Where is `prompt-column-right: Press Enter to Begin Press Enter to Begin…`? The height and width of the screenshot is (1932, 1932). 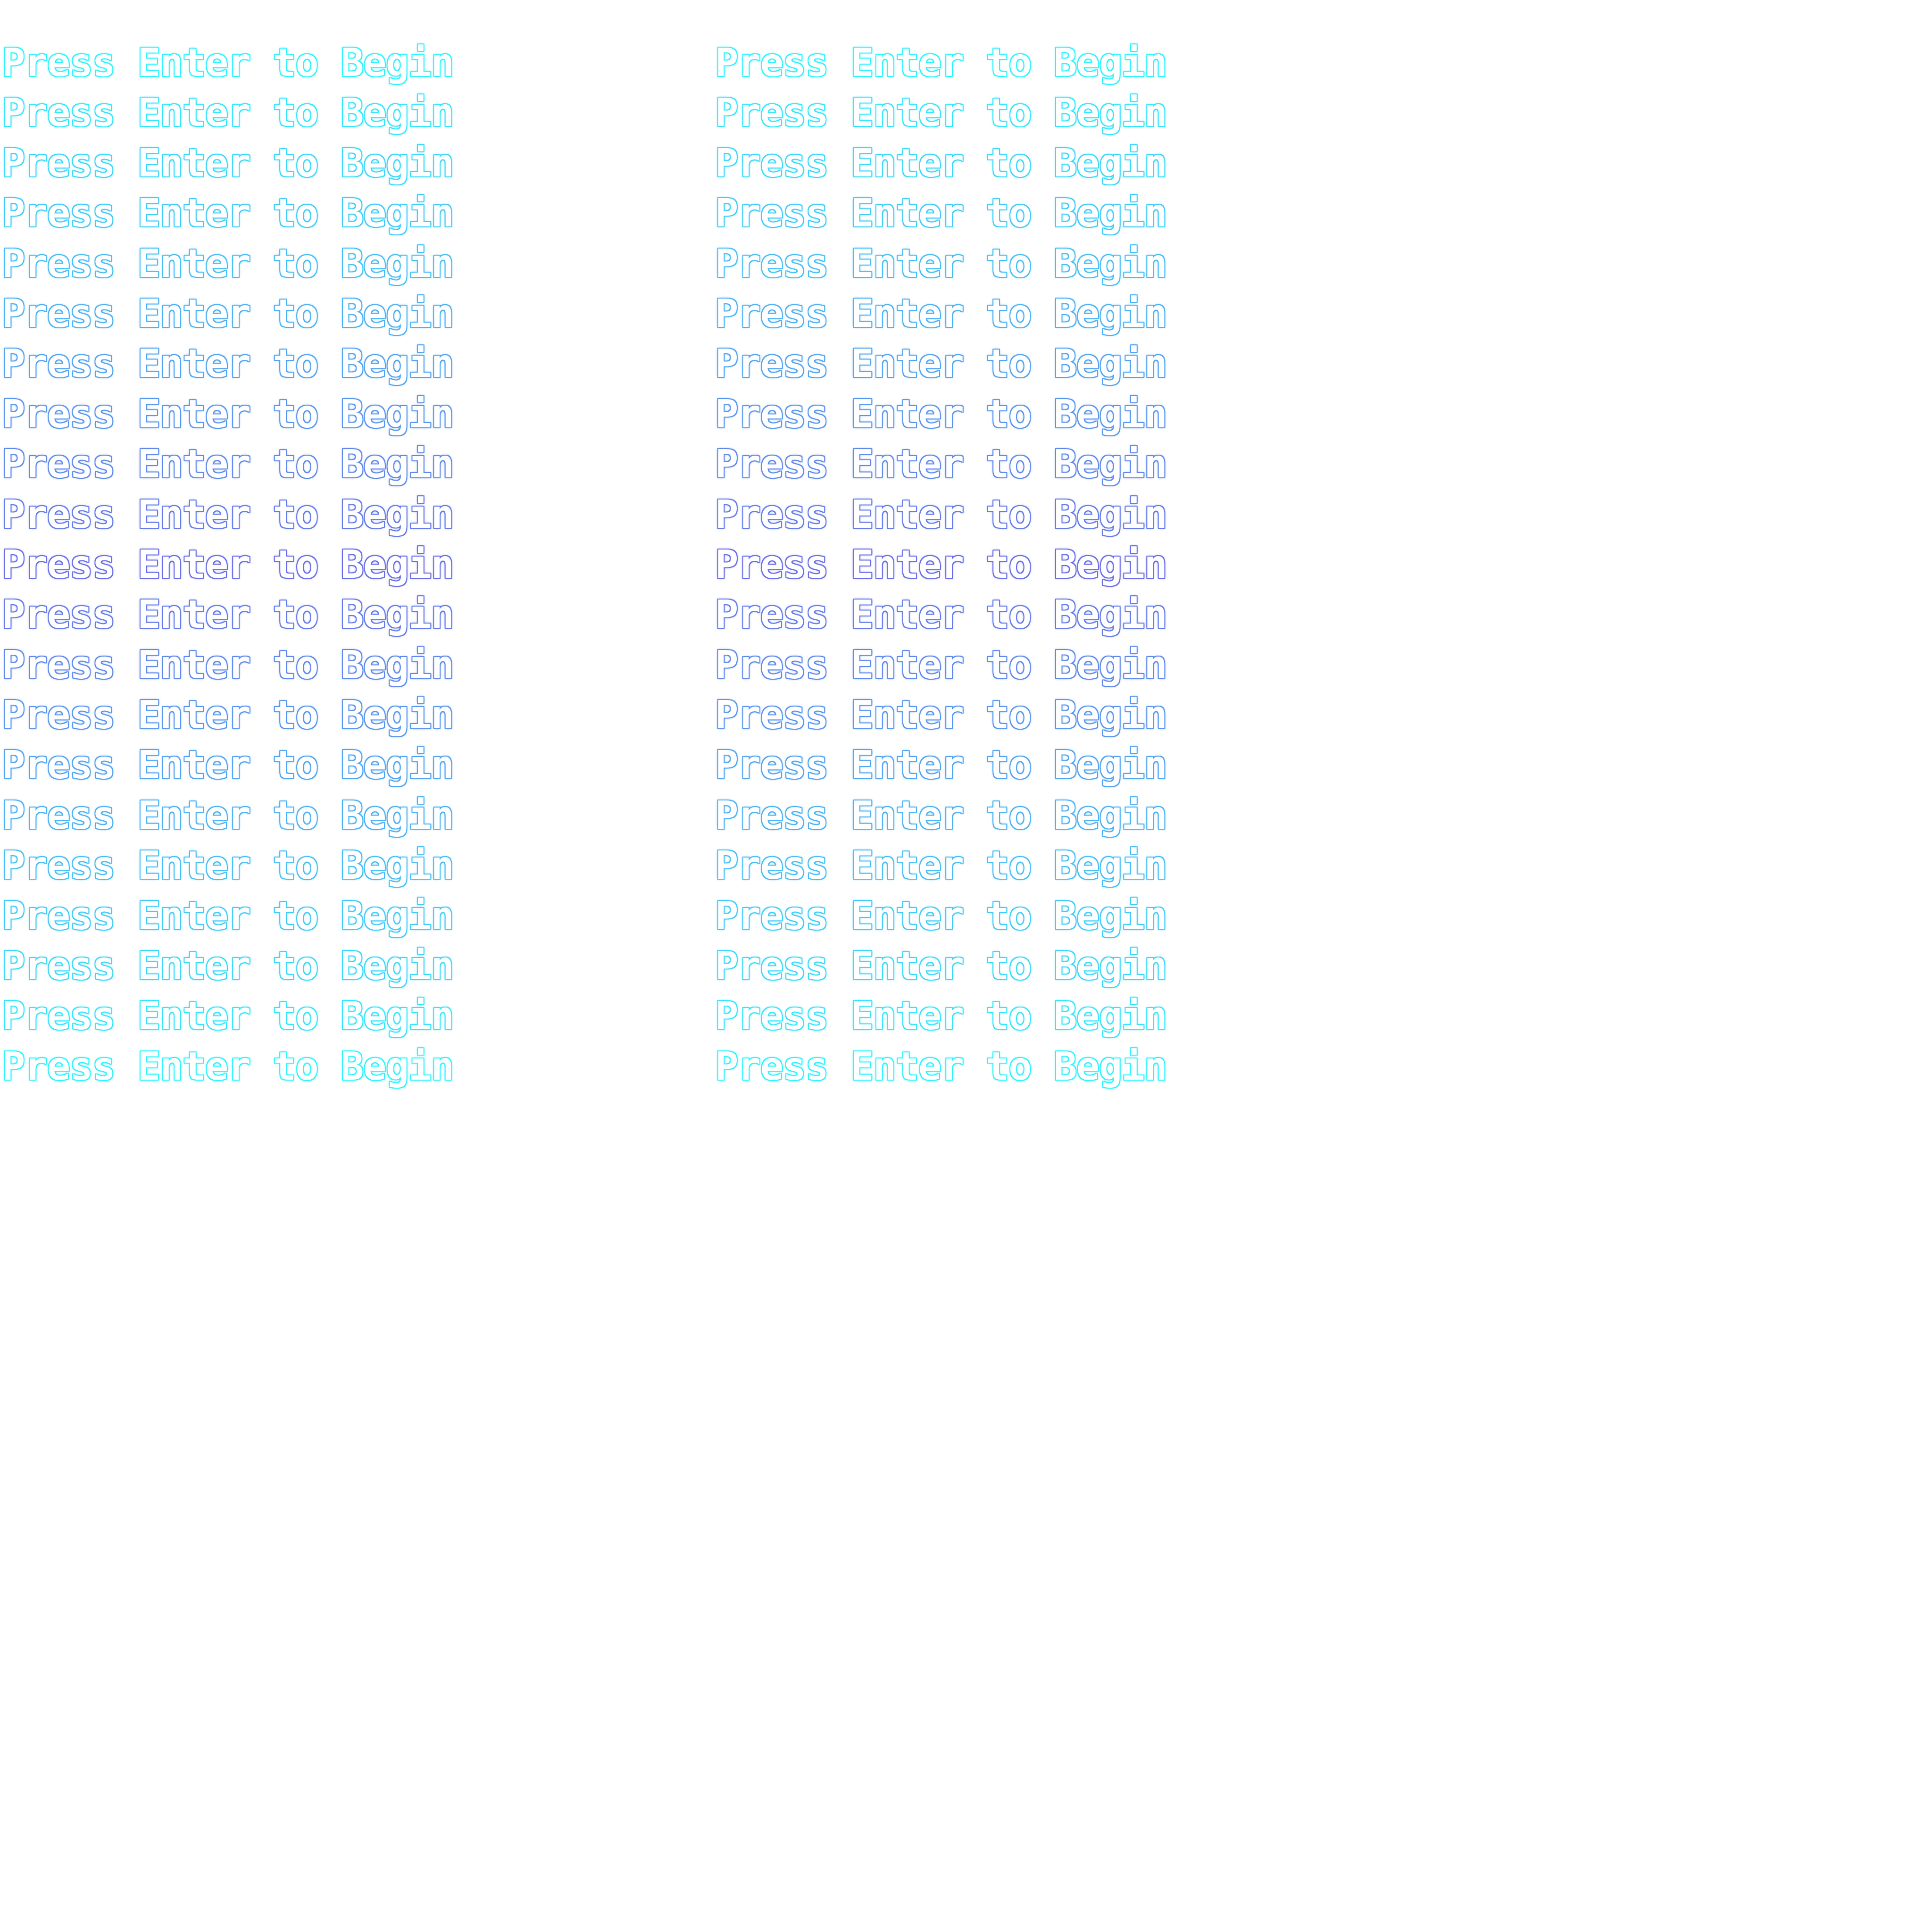
prompt-column-right: Press Enter to Begin Press Enter to Begin… is located at coordinates (941, 568).